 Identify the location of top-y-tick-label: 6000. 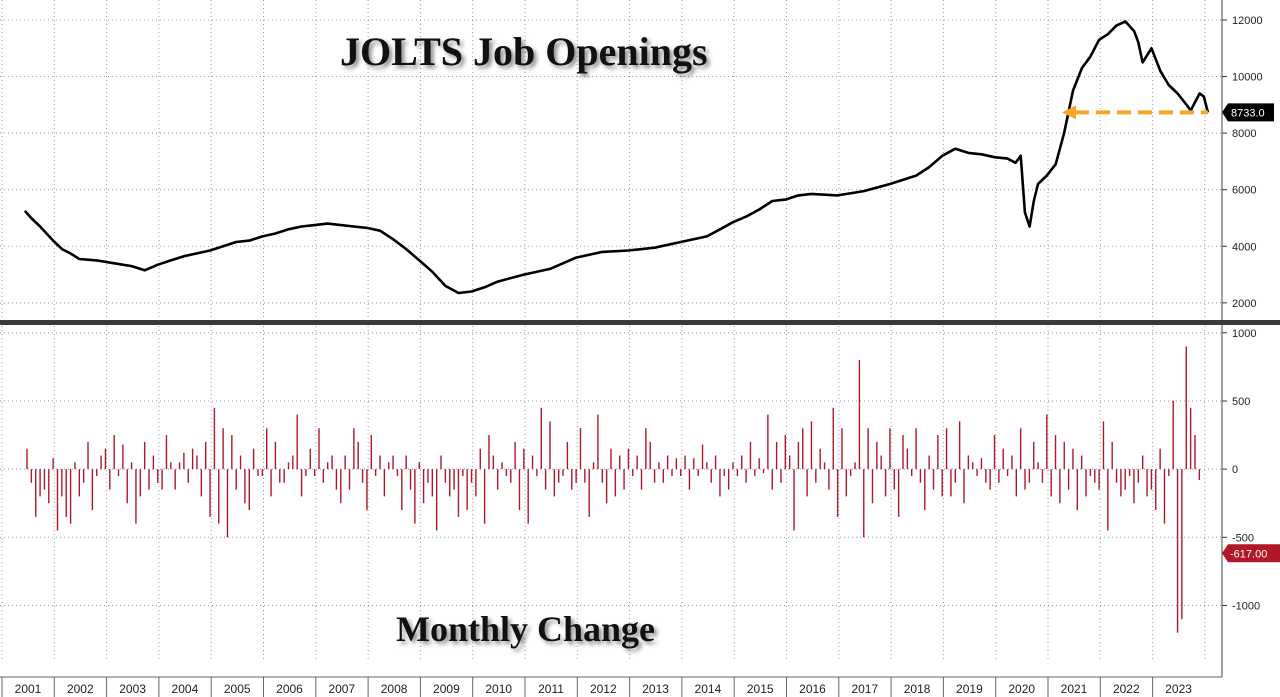
(1244, 191).